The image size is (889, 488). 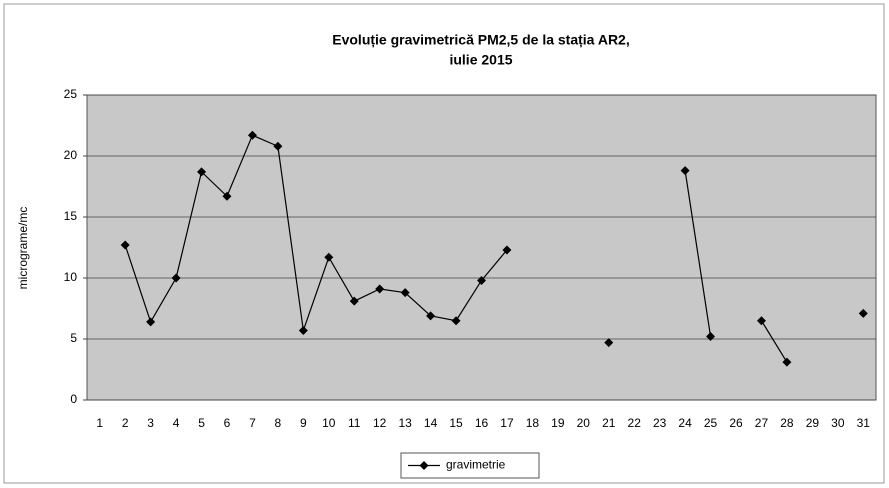 What do you see at coordinates (660, 423) in the screenshot?
I see `x-tick-label: 23` at bounding box center [660, 423].